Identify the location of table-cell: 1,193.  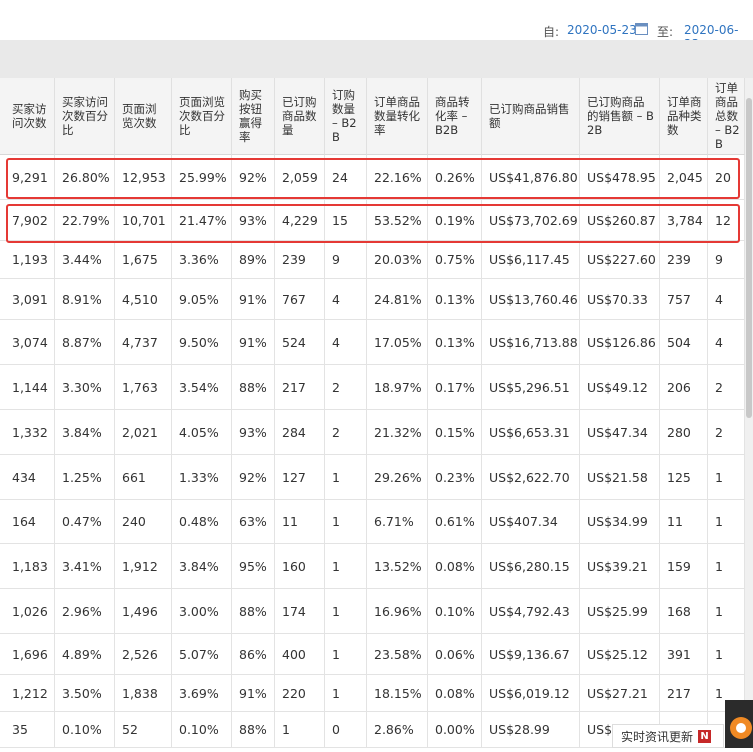
(27, 260).